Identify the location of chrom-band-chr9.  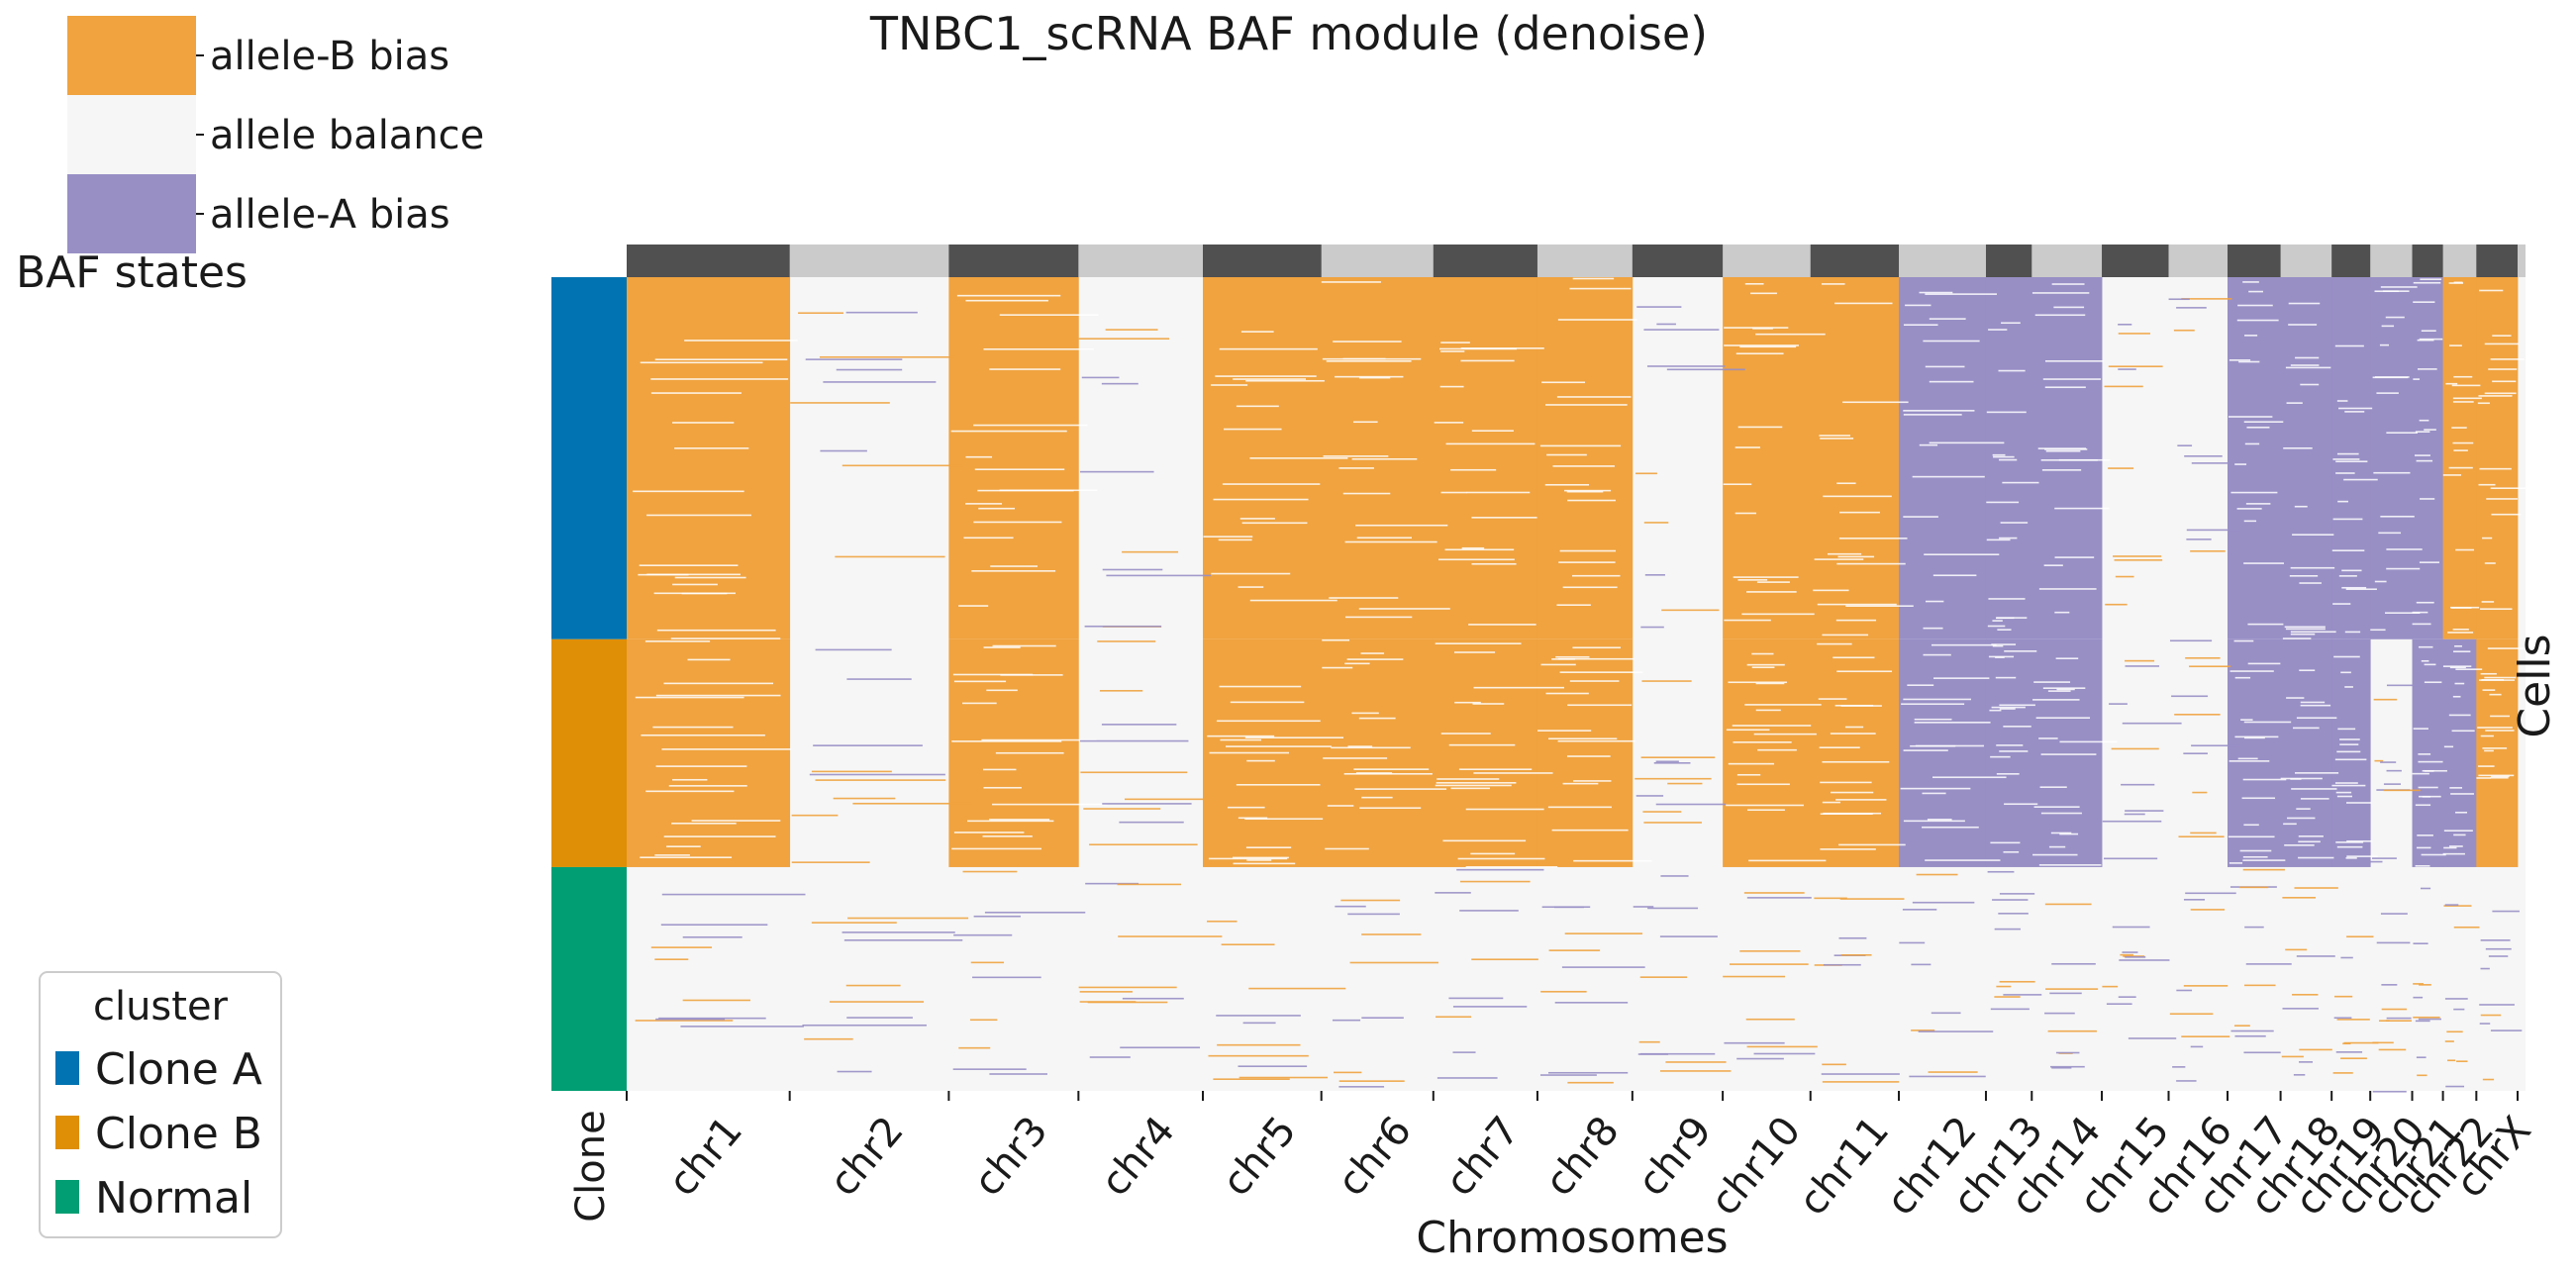
(1678, 261).